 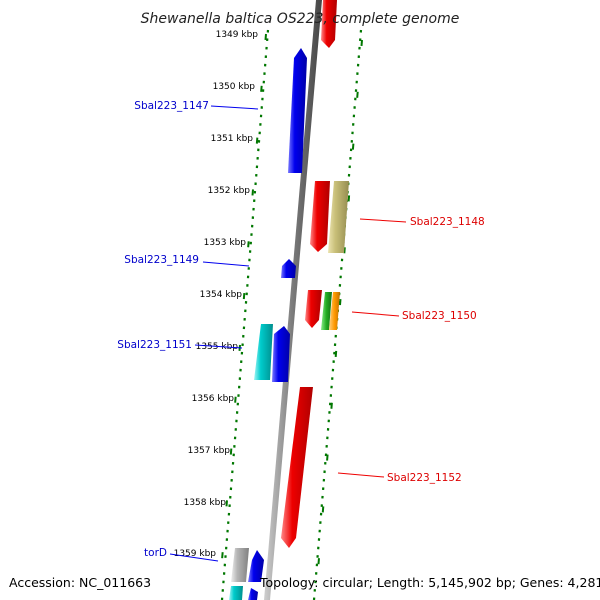 What do you see at coordinates (263, 352) in the screenshot?
I see `gene-sbal223-1151-cyan` at bounding box center [263, 352].